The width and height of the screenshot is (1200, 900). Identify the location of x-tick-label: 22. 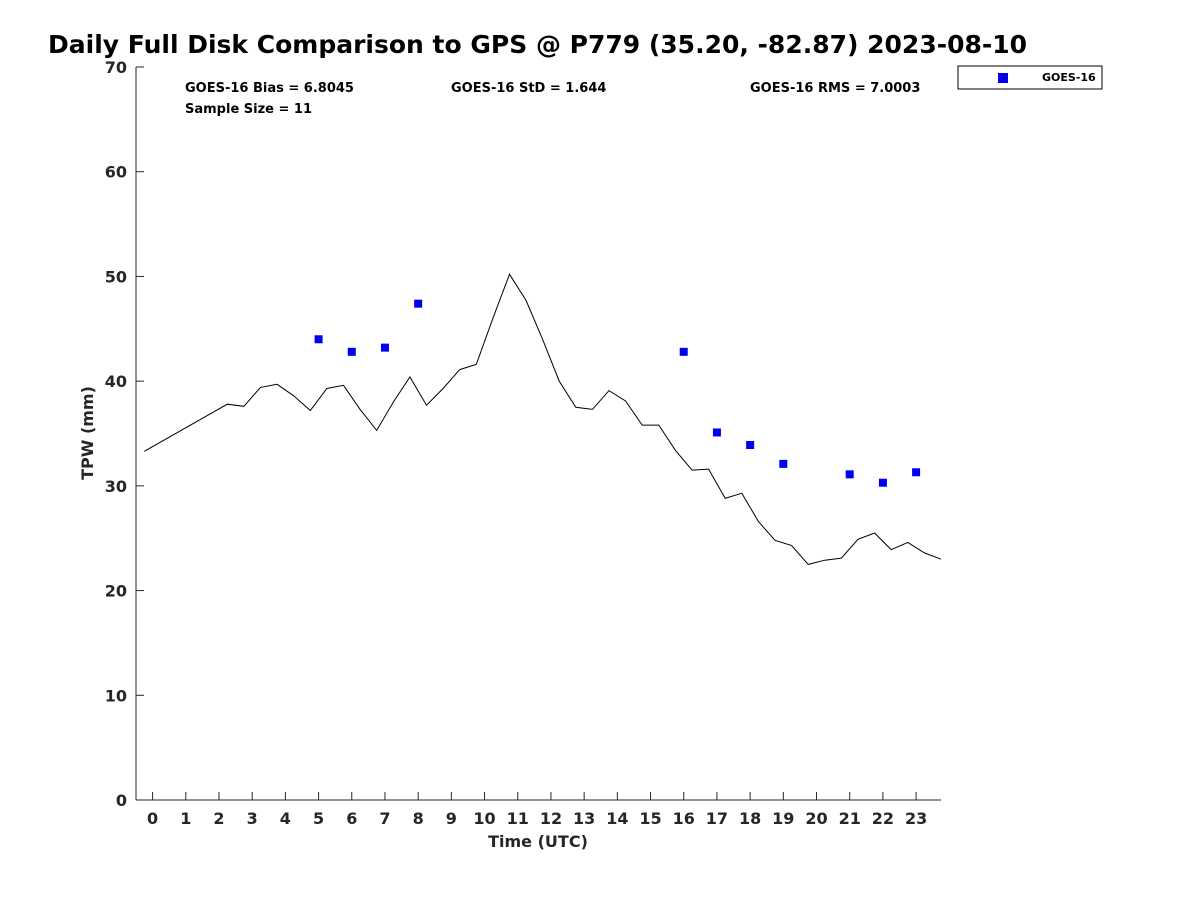
(883, 818).